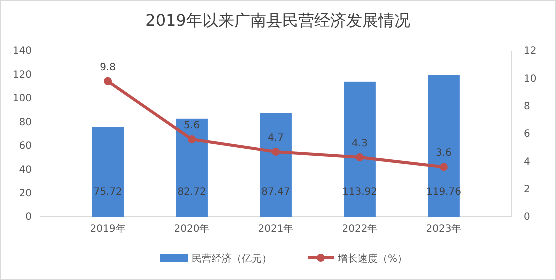  Describe the element at coordinates (25, 194) in the screenshot. I see `y-tick-label: 20` at that location.